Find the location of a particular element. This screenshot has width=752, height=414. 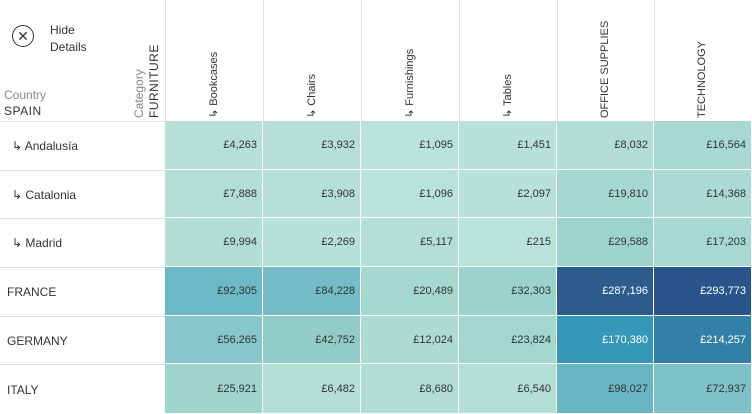

table-cell: £1,096 is located at coordinates (410, 194).